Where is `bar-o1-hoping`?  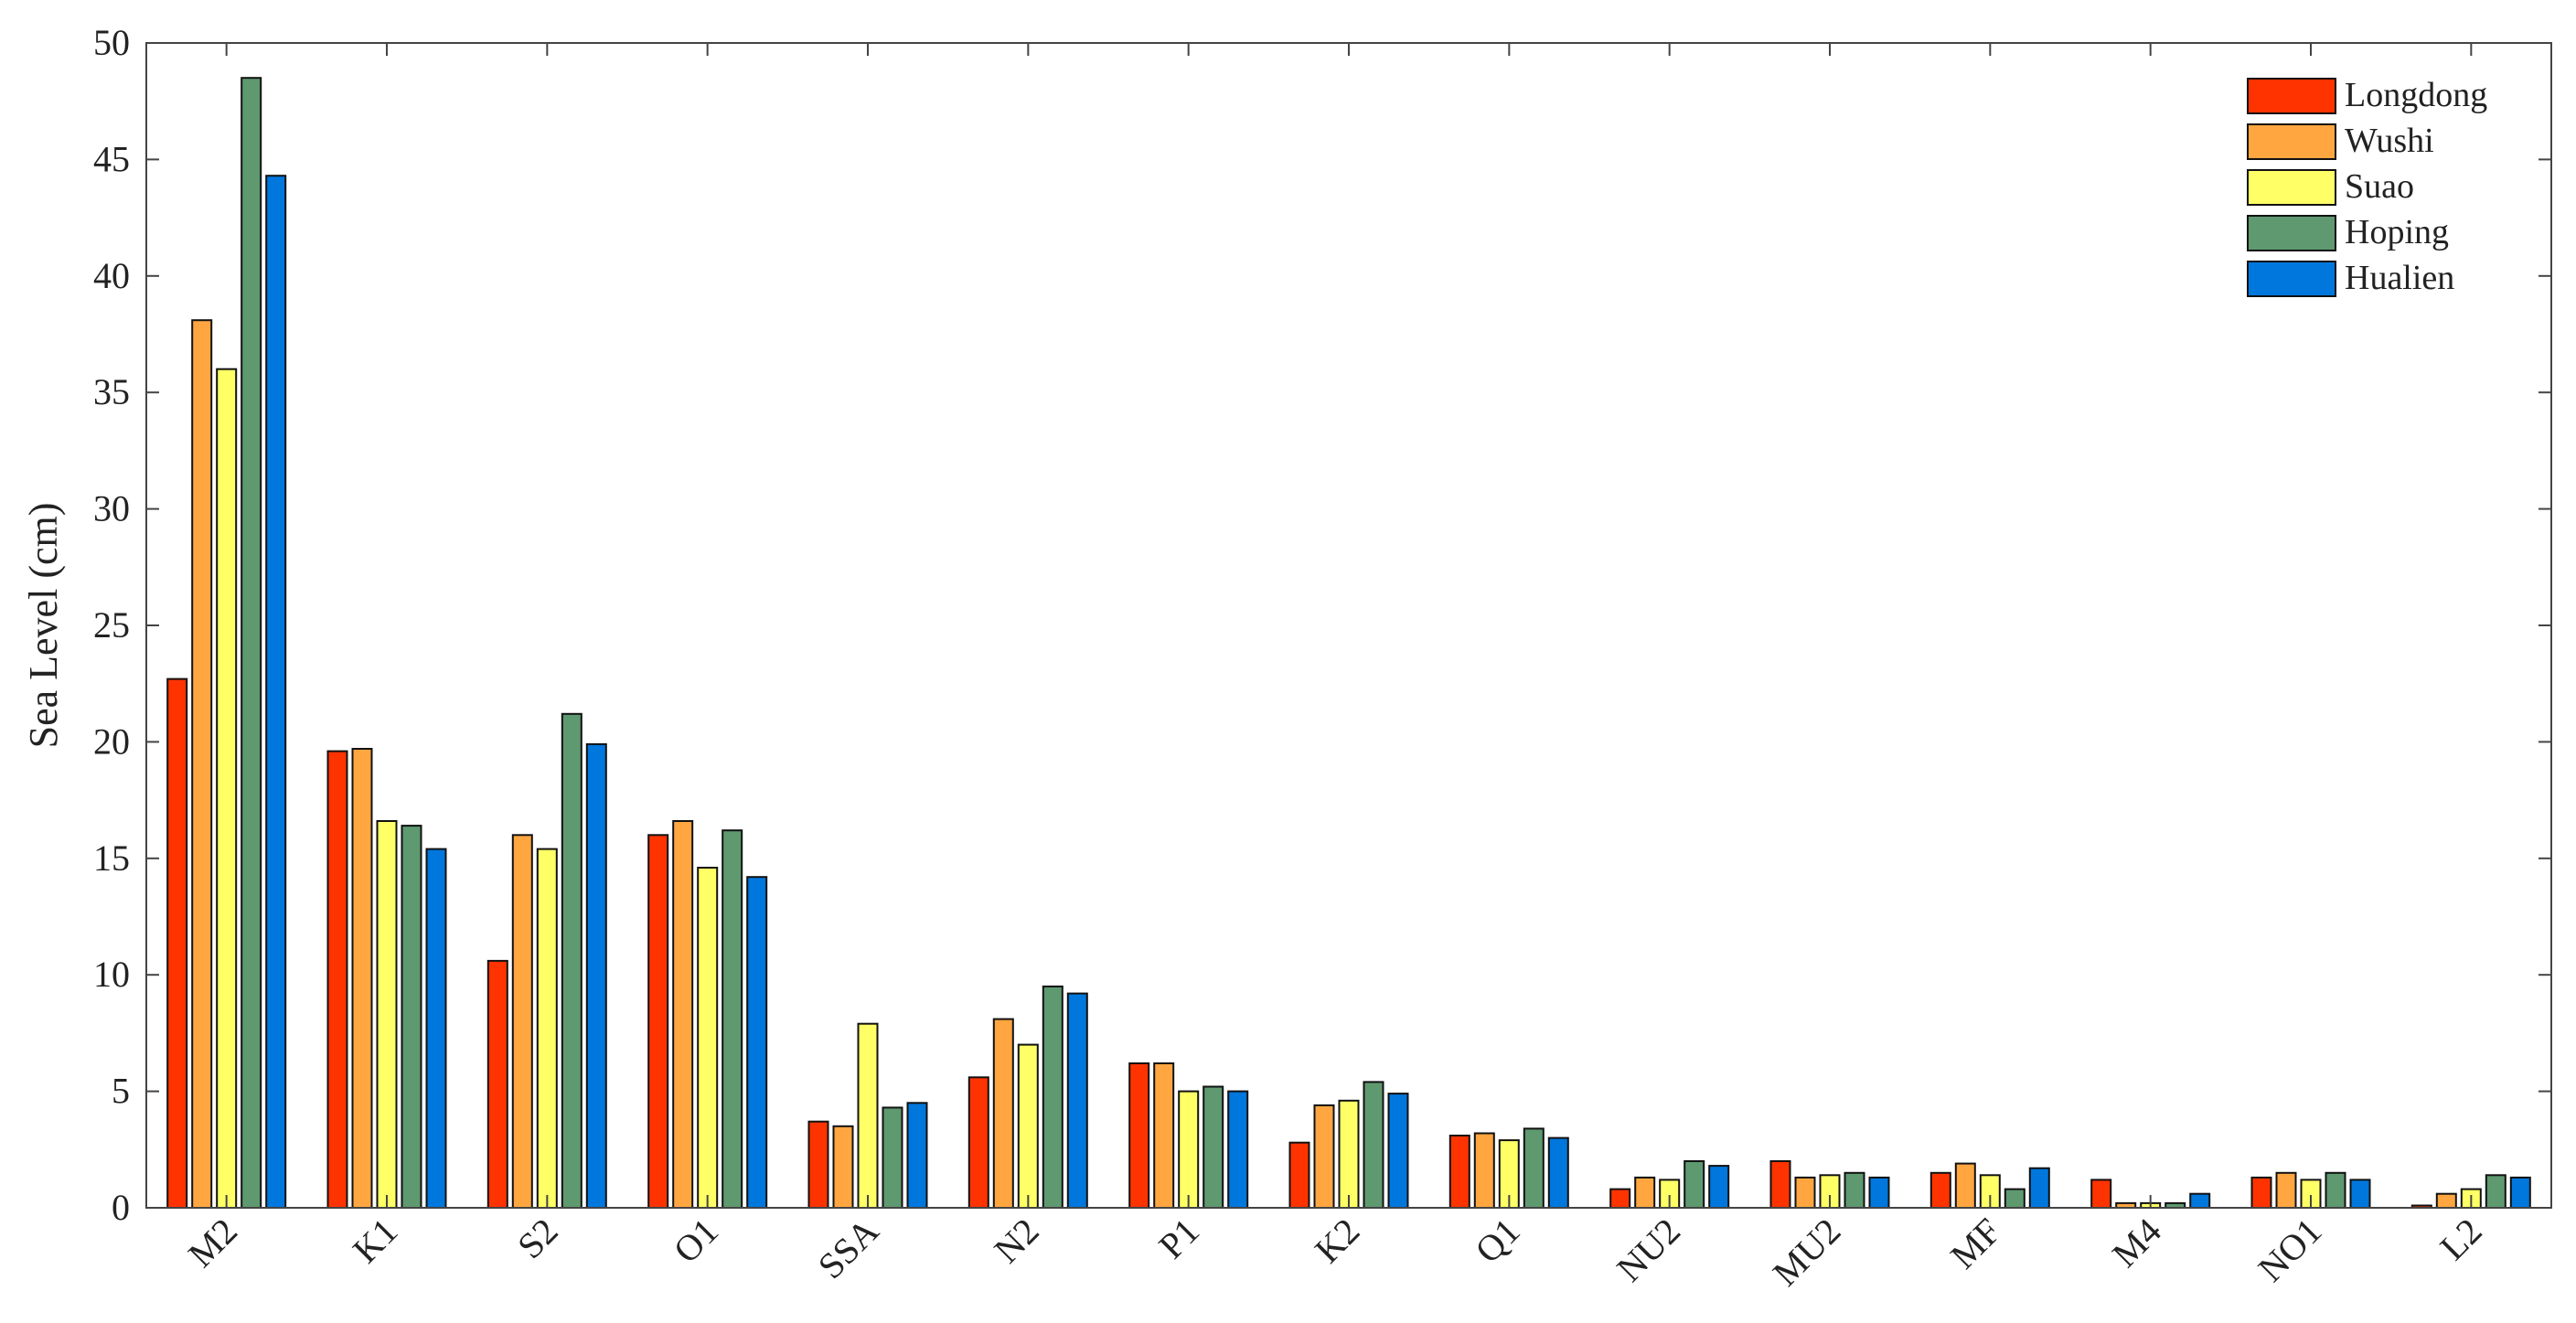
bar-o1-hoping is located at coordinates (732, 1019).